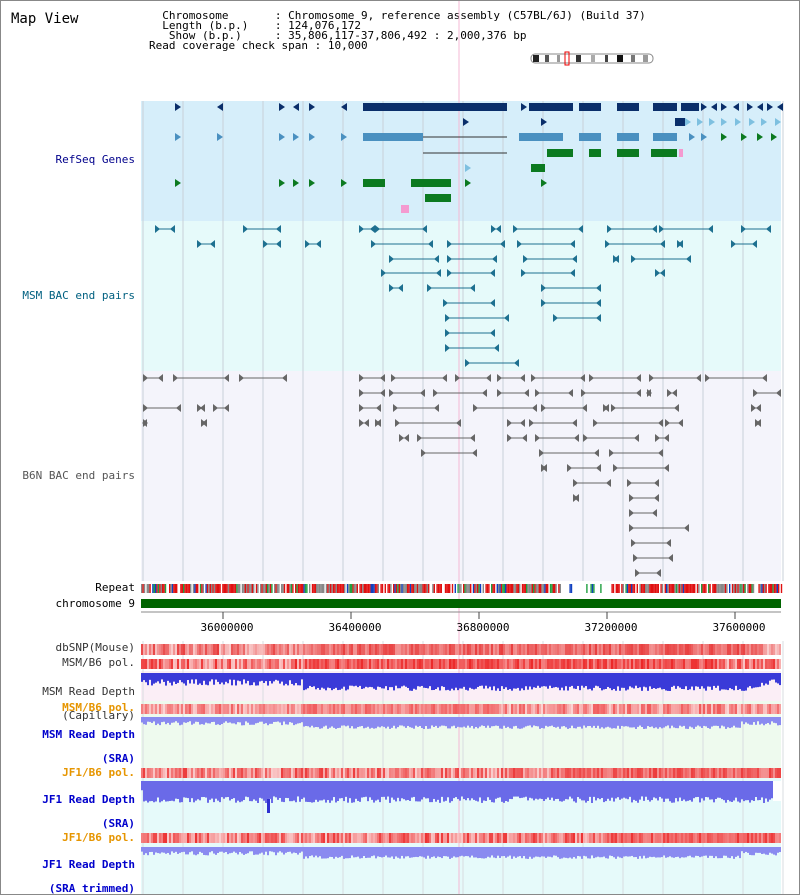 This screenshot has width=800, height=895. I want to click on label-jf1-b6-pol: JF1/B6 pol., so click(98, 772).